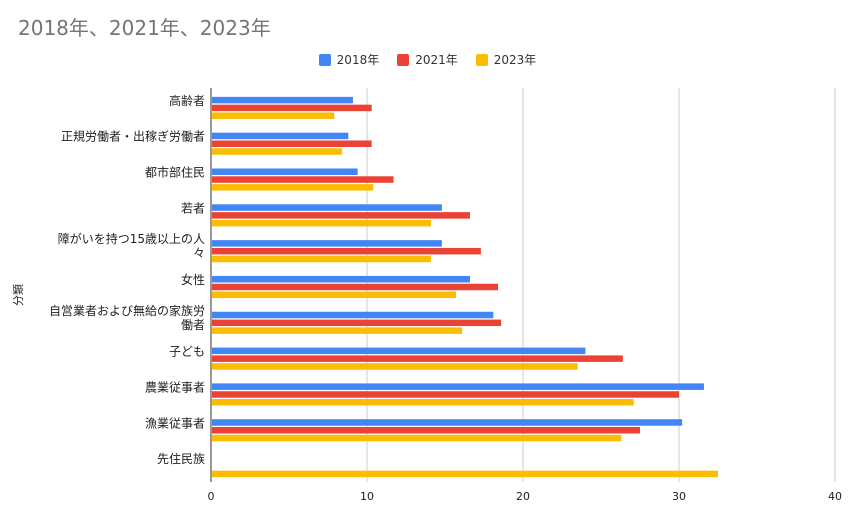  What do you see at coordinates (292, 108) in the screenshot?
I see `bar-2021年-0` at bounding box center [292, 108].